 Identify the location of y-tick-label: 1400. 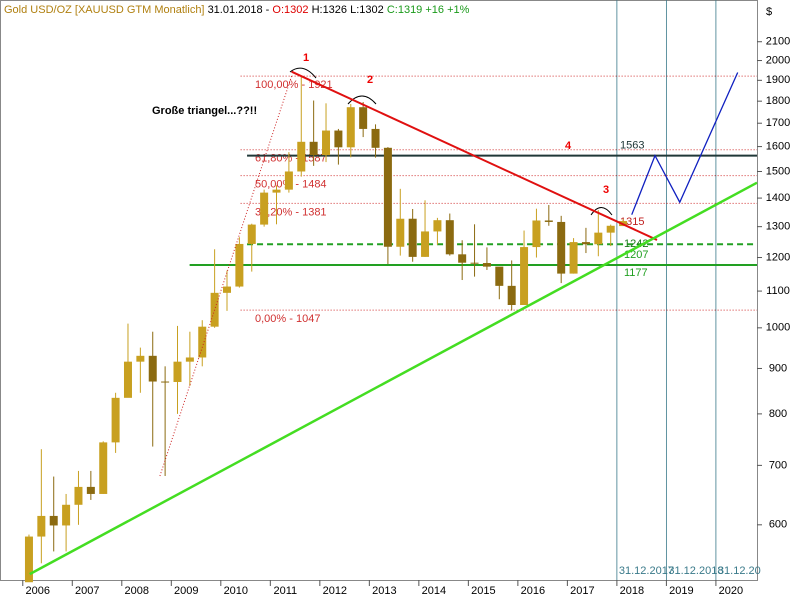
(778, 198).